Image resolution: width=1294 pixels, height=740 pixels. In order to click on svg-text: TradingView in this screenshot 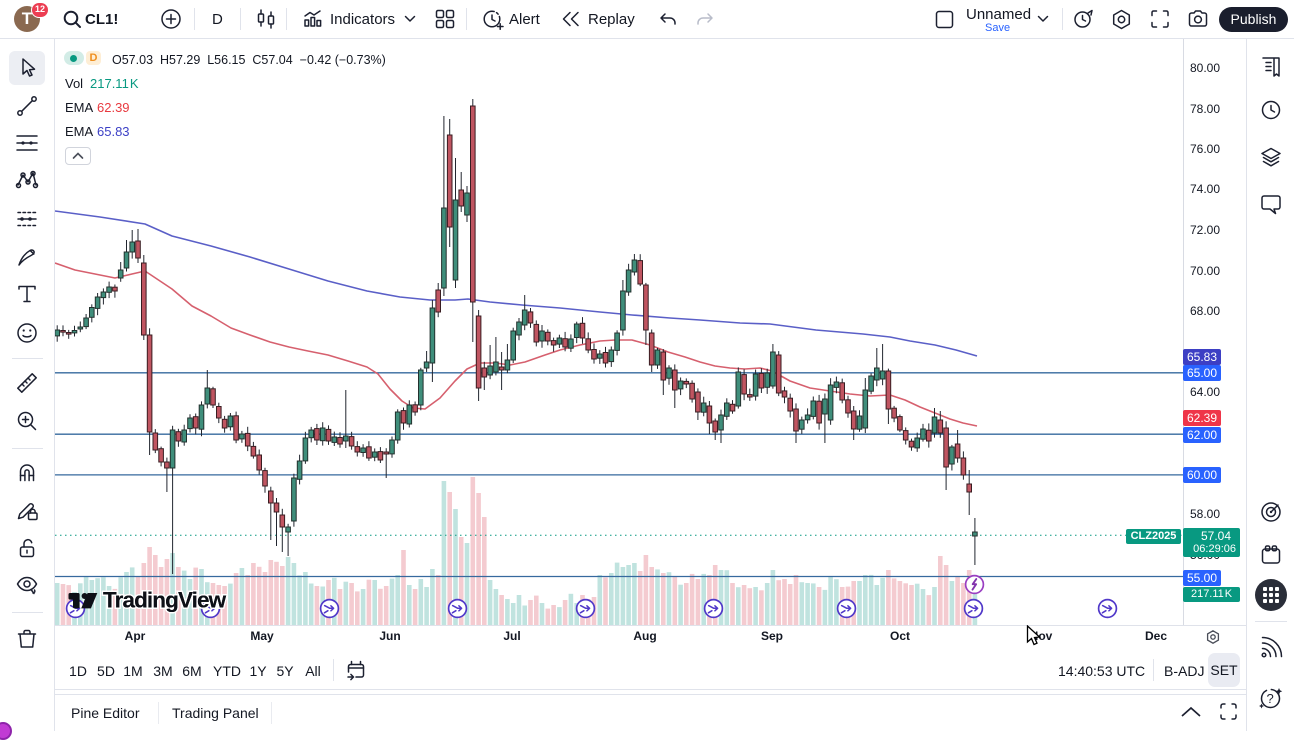, I will do `click(165, 600)`.